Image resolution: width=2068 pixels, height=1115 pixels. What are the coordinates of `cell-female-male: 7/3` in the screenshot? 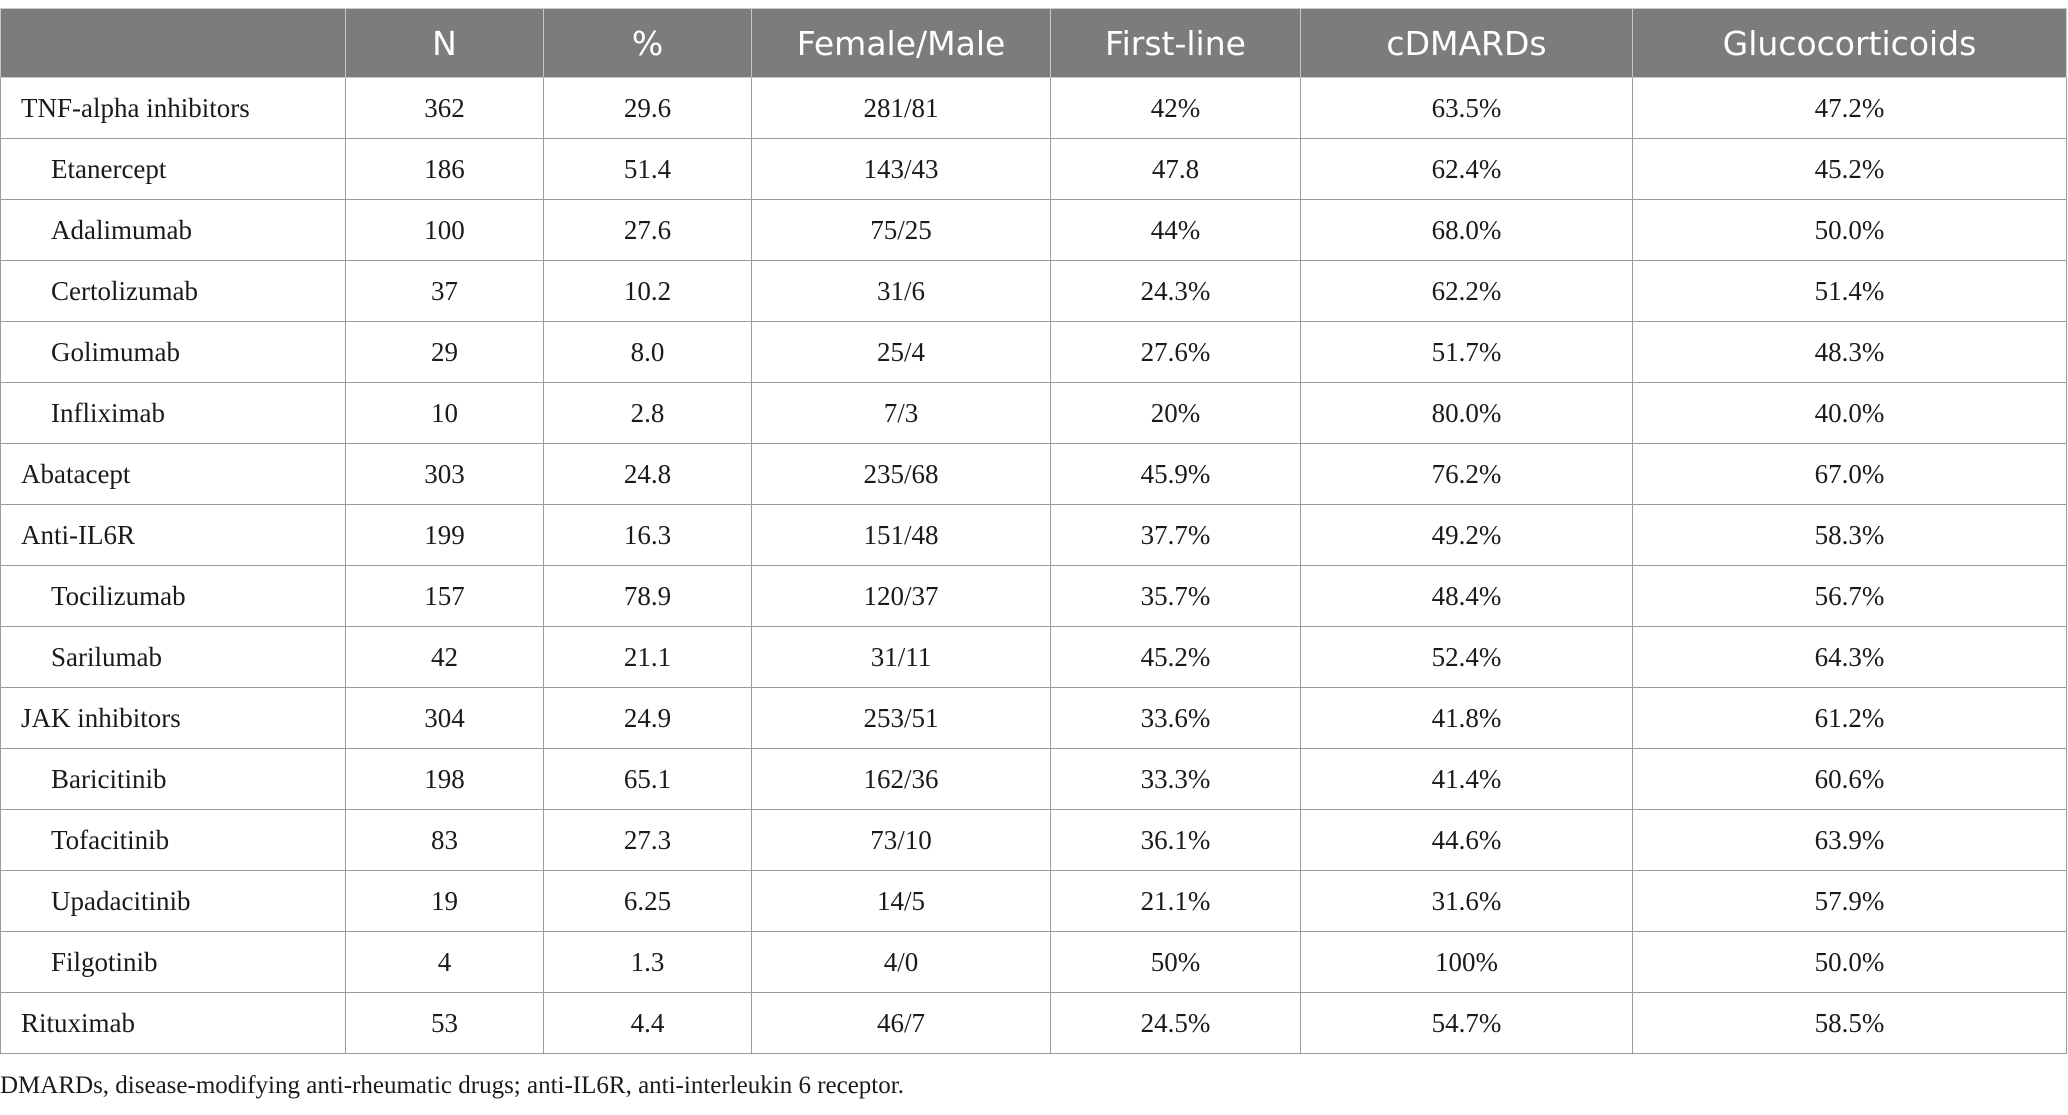 It's located at (901, 413).